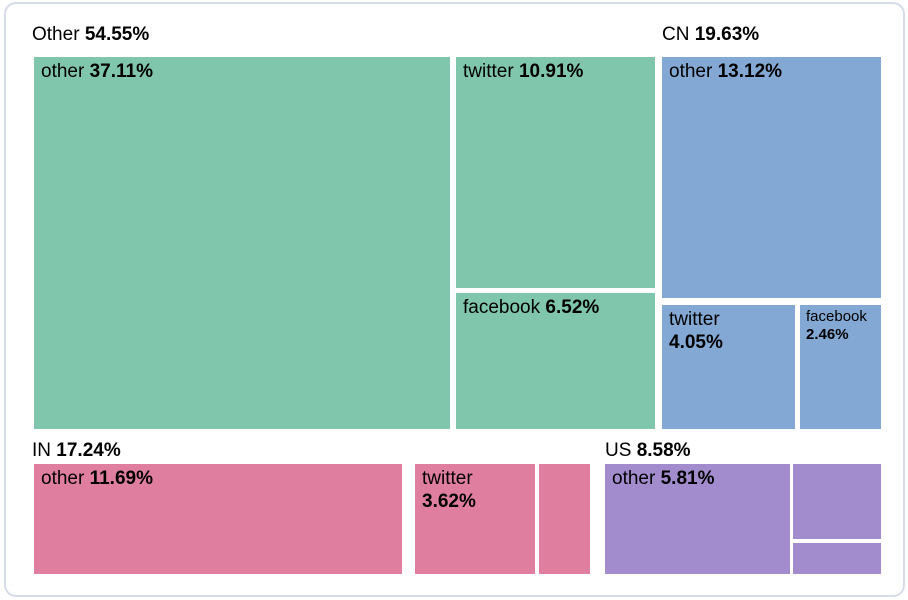  What do you see at coordinates (687, 478) in the screenshot?
I see `cell-percent: 5.81%` at bounding box center [687, 478].